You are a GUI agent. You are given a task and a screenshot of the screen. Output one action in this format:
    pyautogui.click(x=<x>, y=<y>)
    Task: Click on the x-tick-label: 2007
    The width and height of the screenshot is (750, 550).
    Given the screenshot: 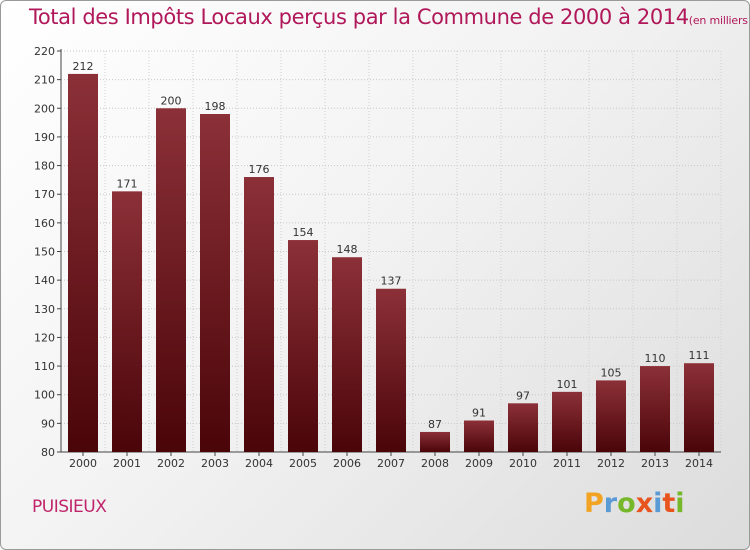 What is the action you would take?
    pyautogui.click(x=391, y=463)
    